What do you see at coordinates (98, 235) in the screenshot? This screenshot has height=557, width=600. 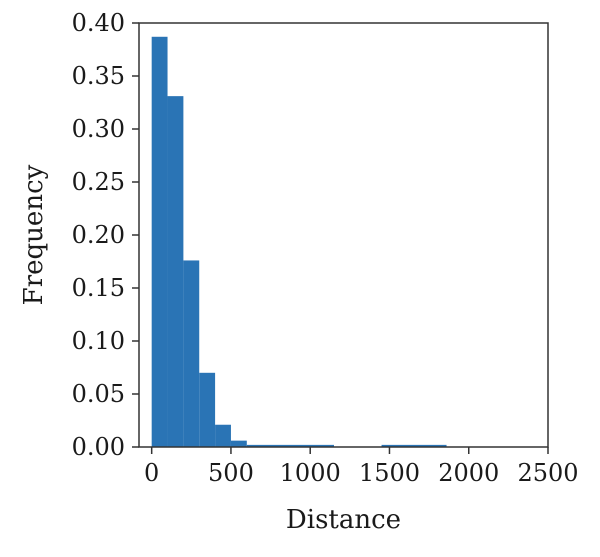 I see `y-tick-label: 0.20` at bounding box center [98, 235].